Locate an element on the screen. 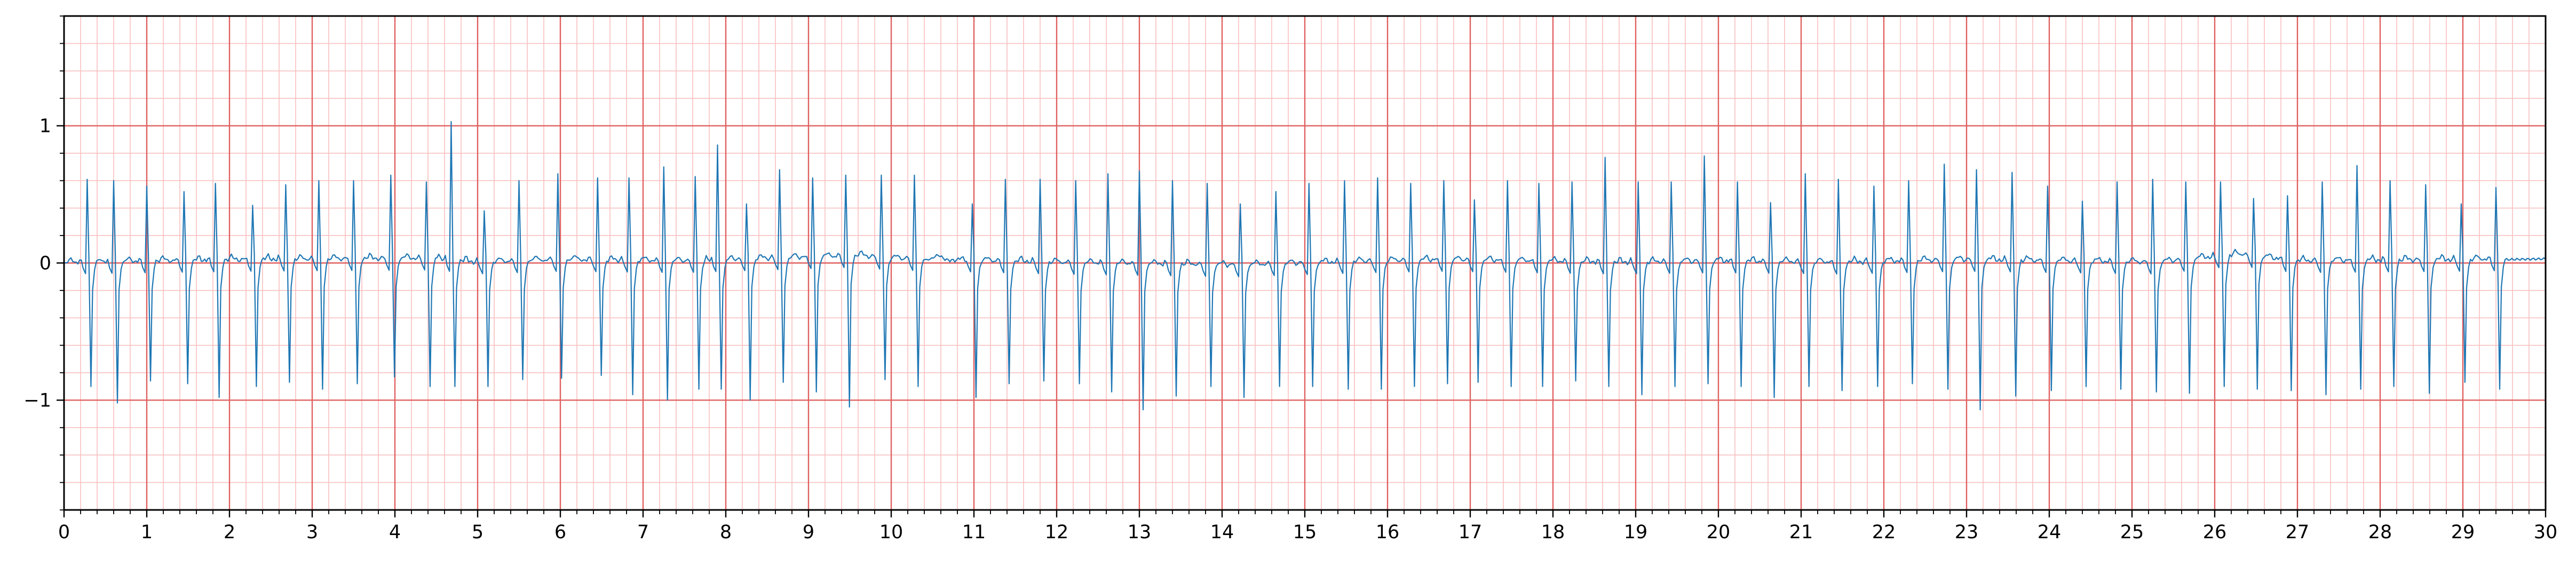  x-tick-label: 2 is located at coordinates (229, 532).